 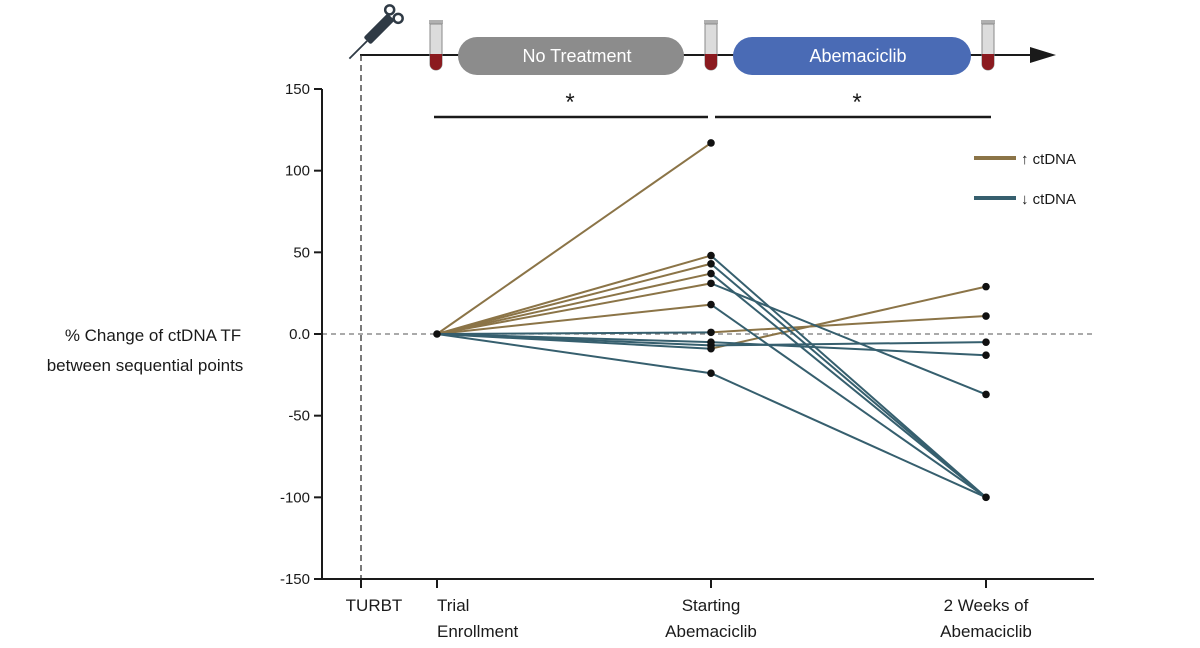 What do you see at coordinates (453, 605) in the screenshot?
I see `x-category-label: Trial` at bounding box center [453, 605].